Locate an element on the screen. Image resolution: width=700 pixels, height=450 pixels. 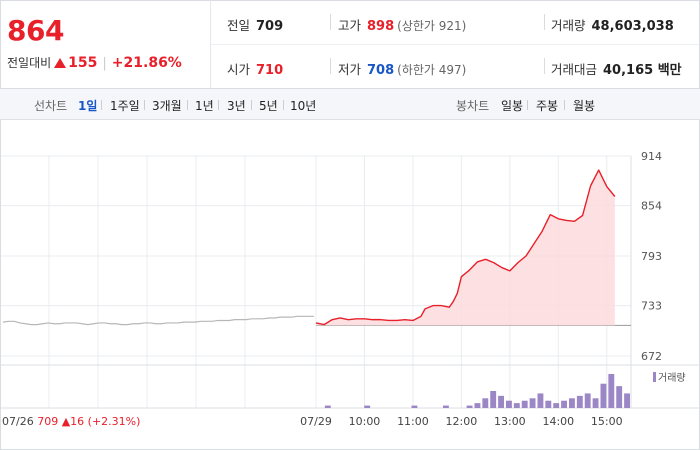
period-tab-3y: 3년 is located at coordinates (236, 106).